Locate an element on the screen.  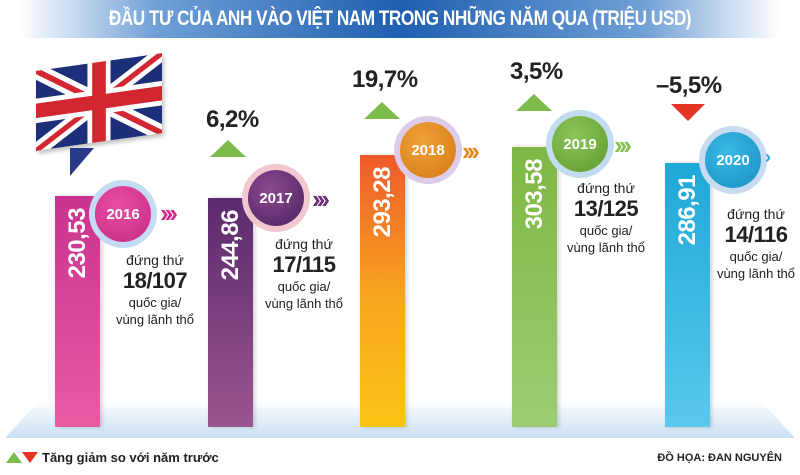
year-label-2018: 2018 is located at coordinates (428, 150).